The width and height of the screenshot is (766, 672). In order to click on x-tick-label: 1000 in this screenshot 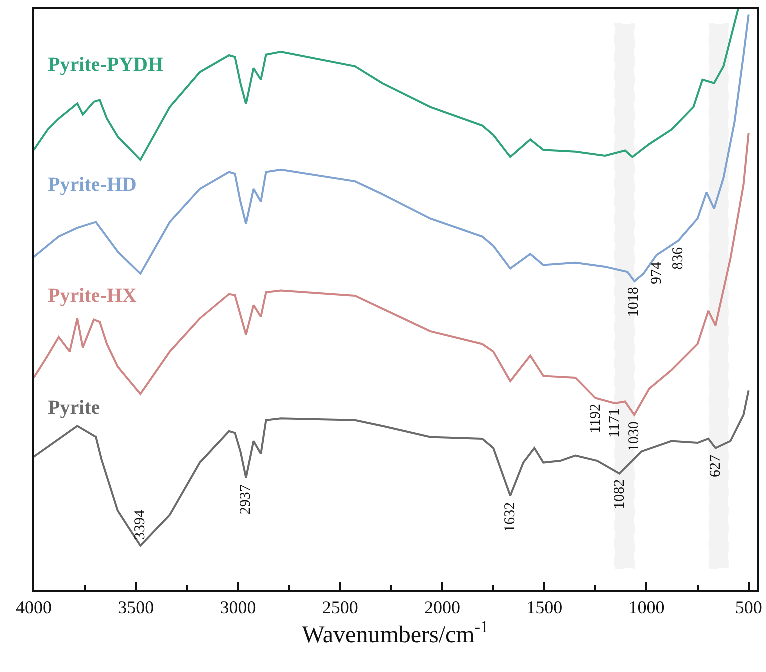, I will do `click(646, 608)`.